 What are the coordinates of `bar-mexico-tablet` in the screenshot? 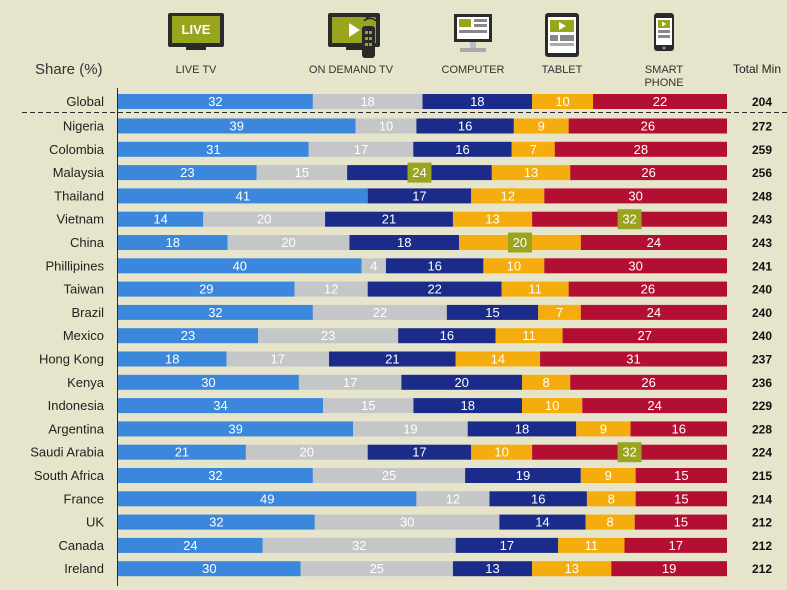 It's located at (529, 336).